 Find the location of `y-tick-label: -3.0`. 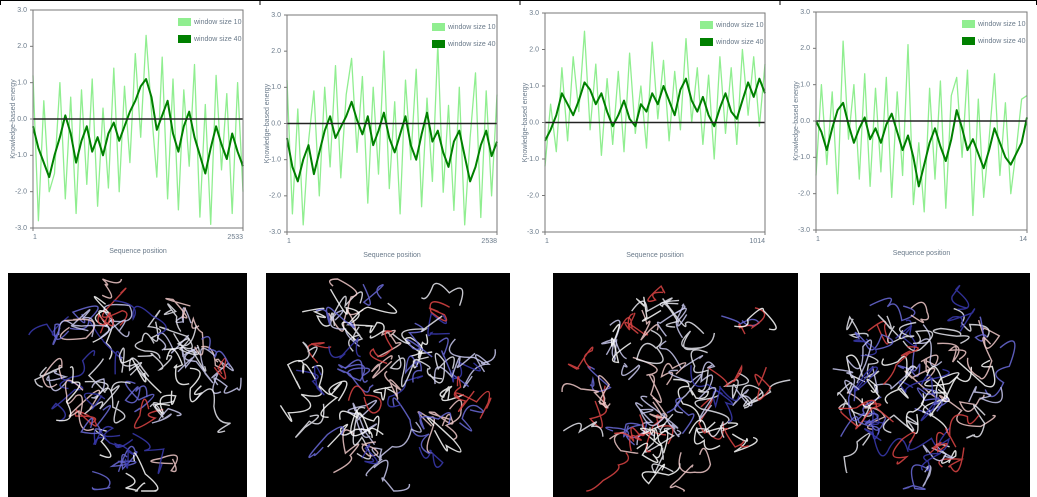

y-tick-label: -3.0 is located at coordinates (275, 232).